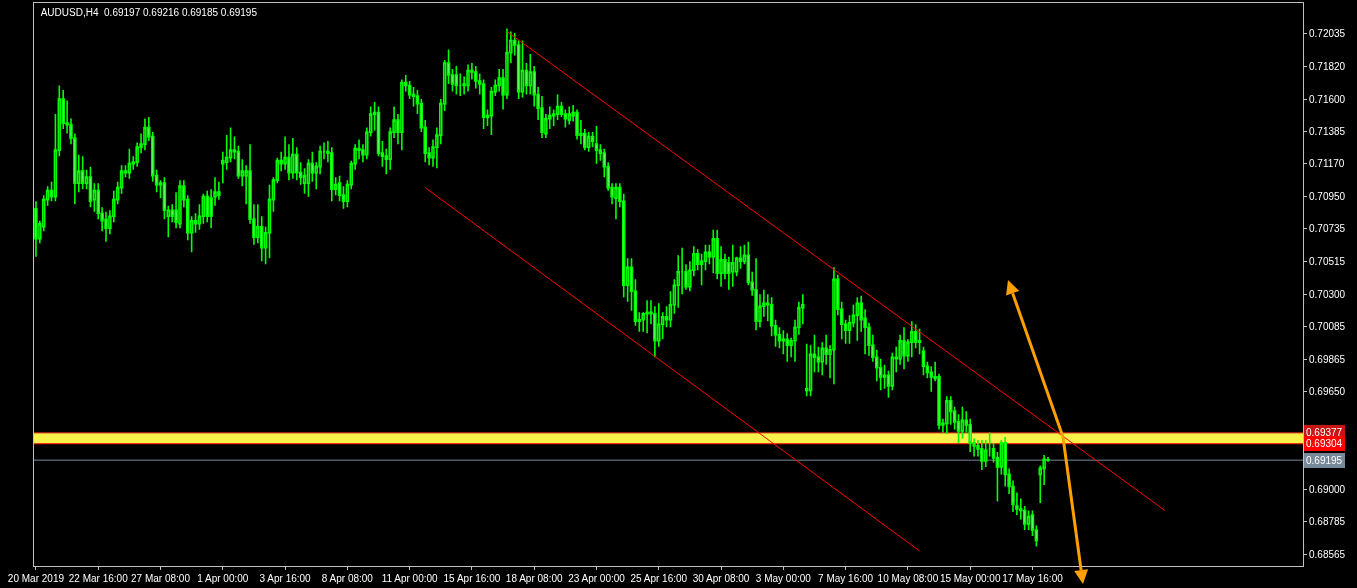 The width and height of the screenshot is (1357, 588). I want to click on y-tick-label: 0.71170, so click(1327, 164).